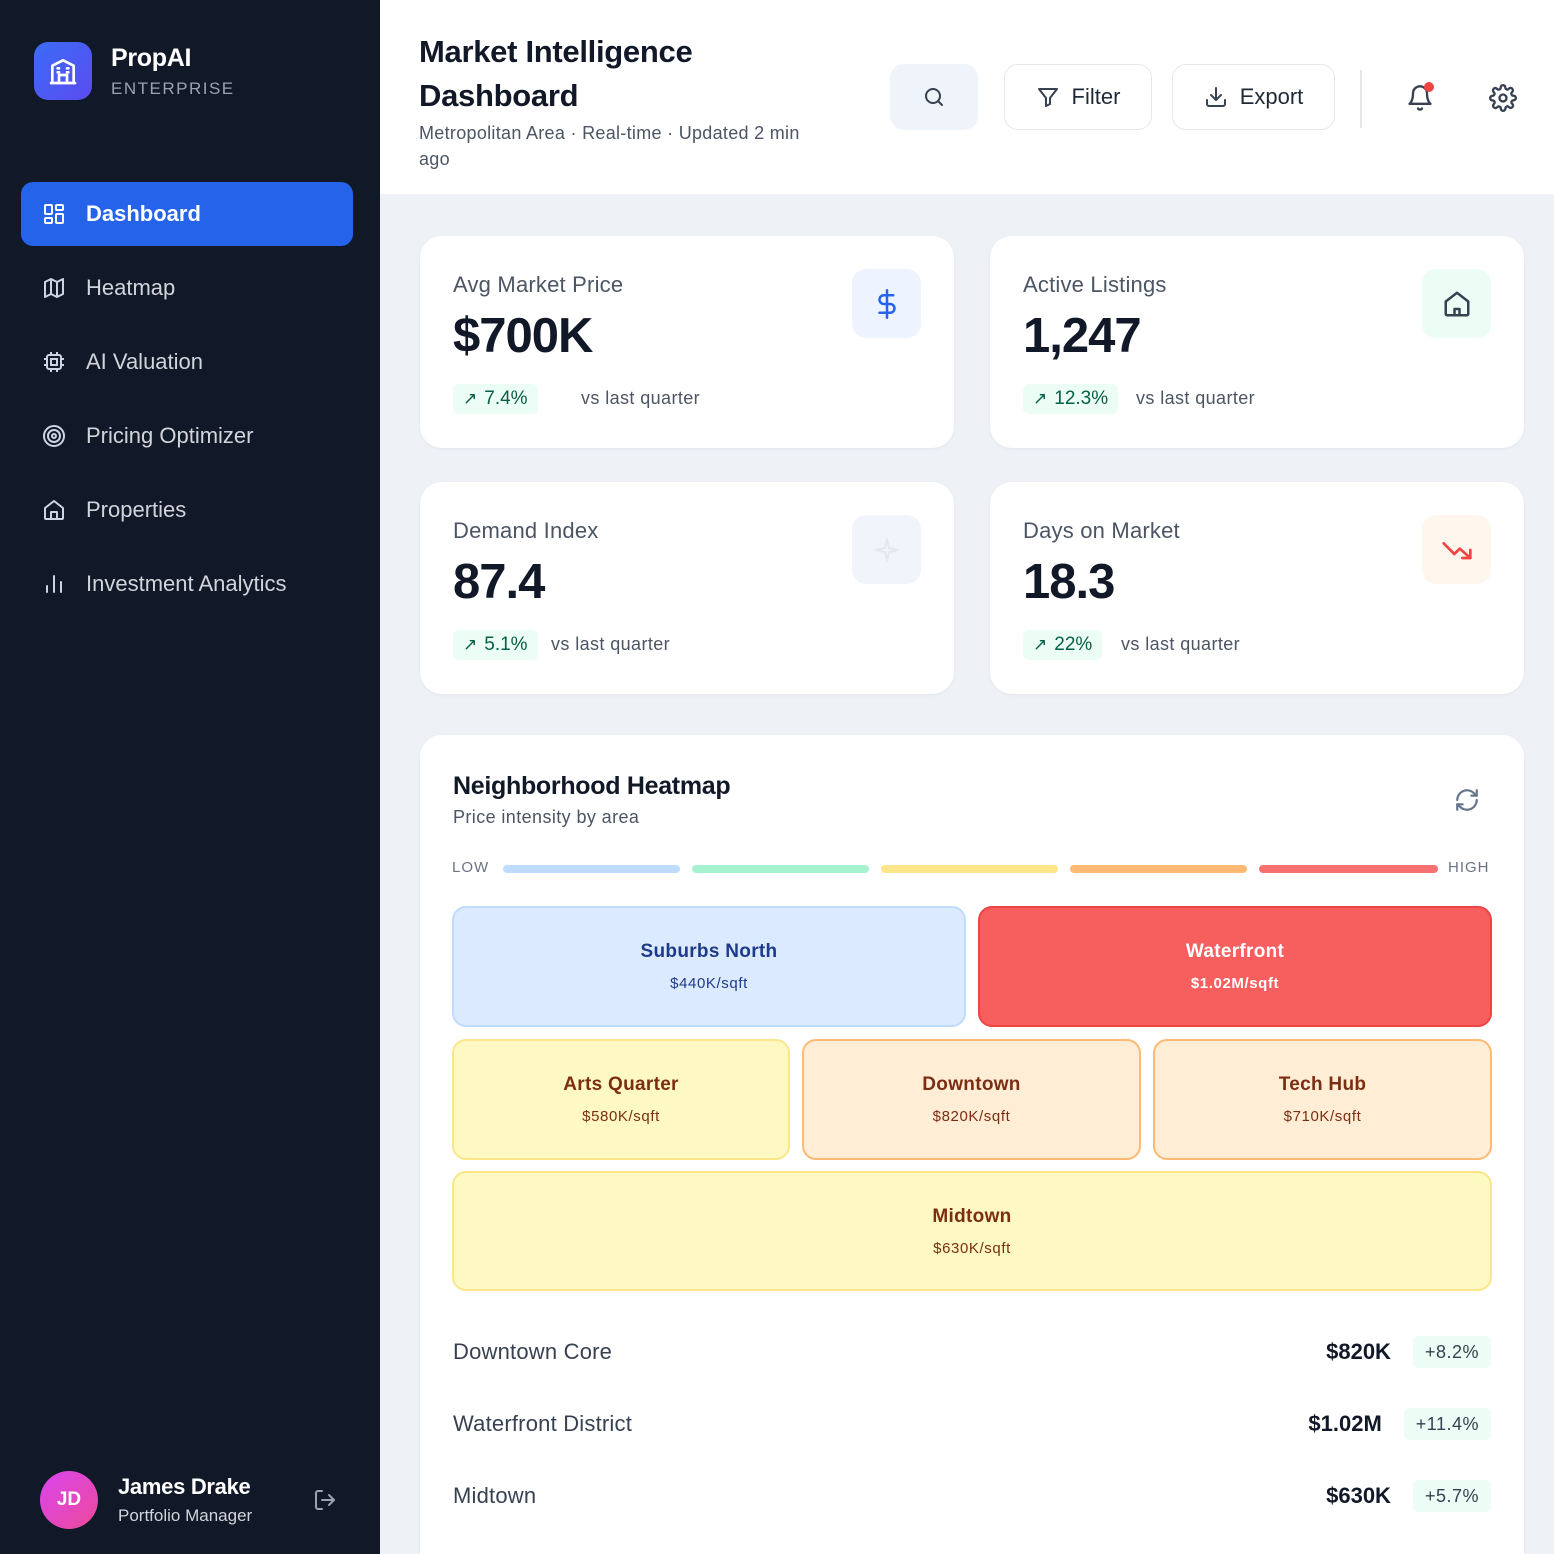 Image resolution: width=1554 pixels, height=1554 pixels. I want to click on page-title: Market Intelligence Dashboard, so click(556, 73).